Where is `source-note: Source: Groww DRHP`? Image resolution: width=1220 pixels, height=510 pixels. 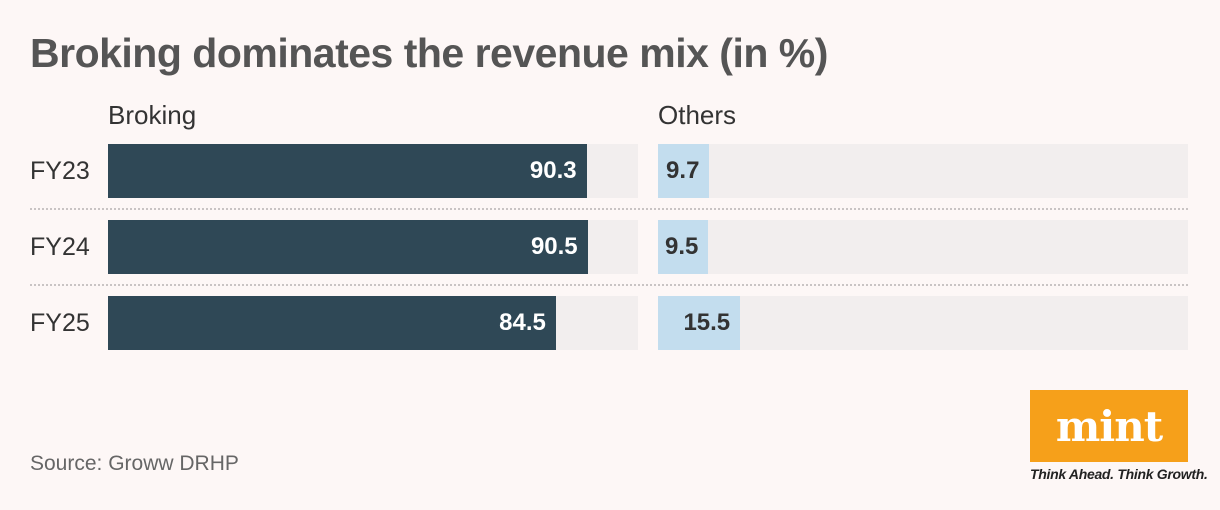 source-note: Source: Groww DRHP is located at coordinates (134, 463).